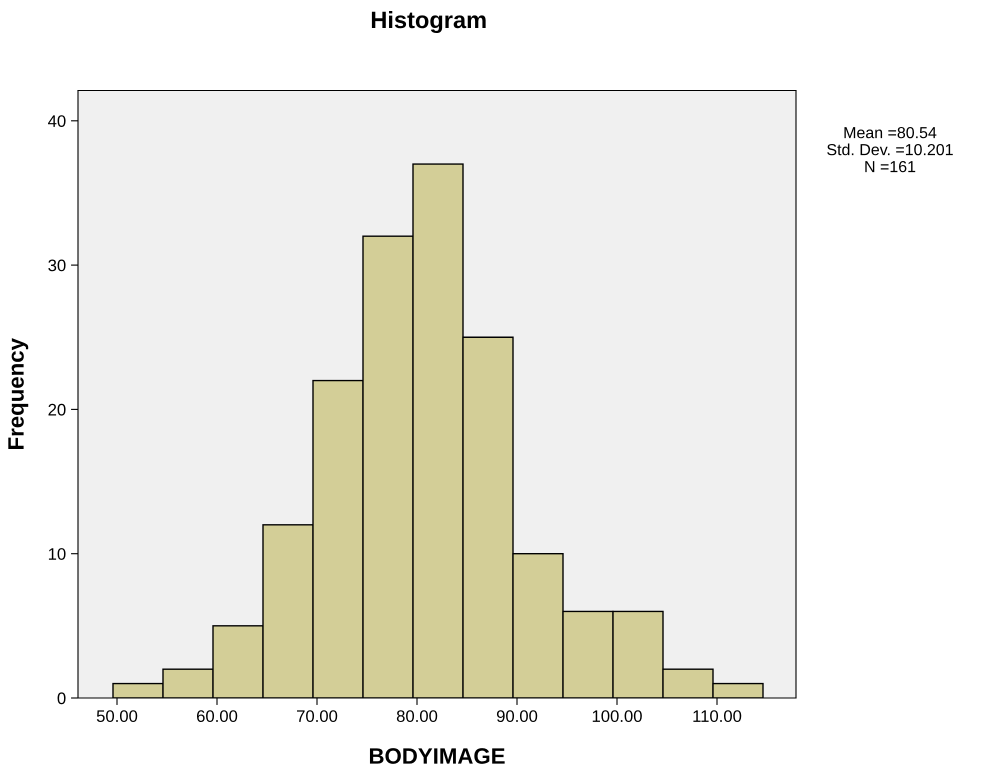 The height and width of the screenshot is (776, 997). Describe the element at coordinates (217, 716) in the screenshot. I see `x-tick-label: 60.00` at that location.